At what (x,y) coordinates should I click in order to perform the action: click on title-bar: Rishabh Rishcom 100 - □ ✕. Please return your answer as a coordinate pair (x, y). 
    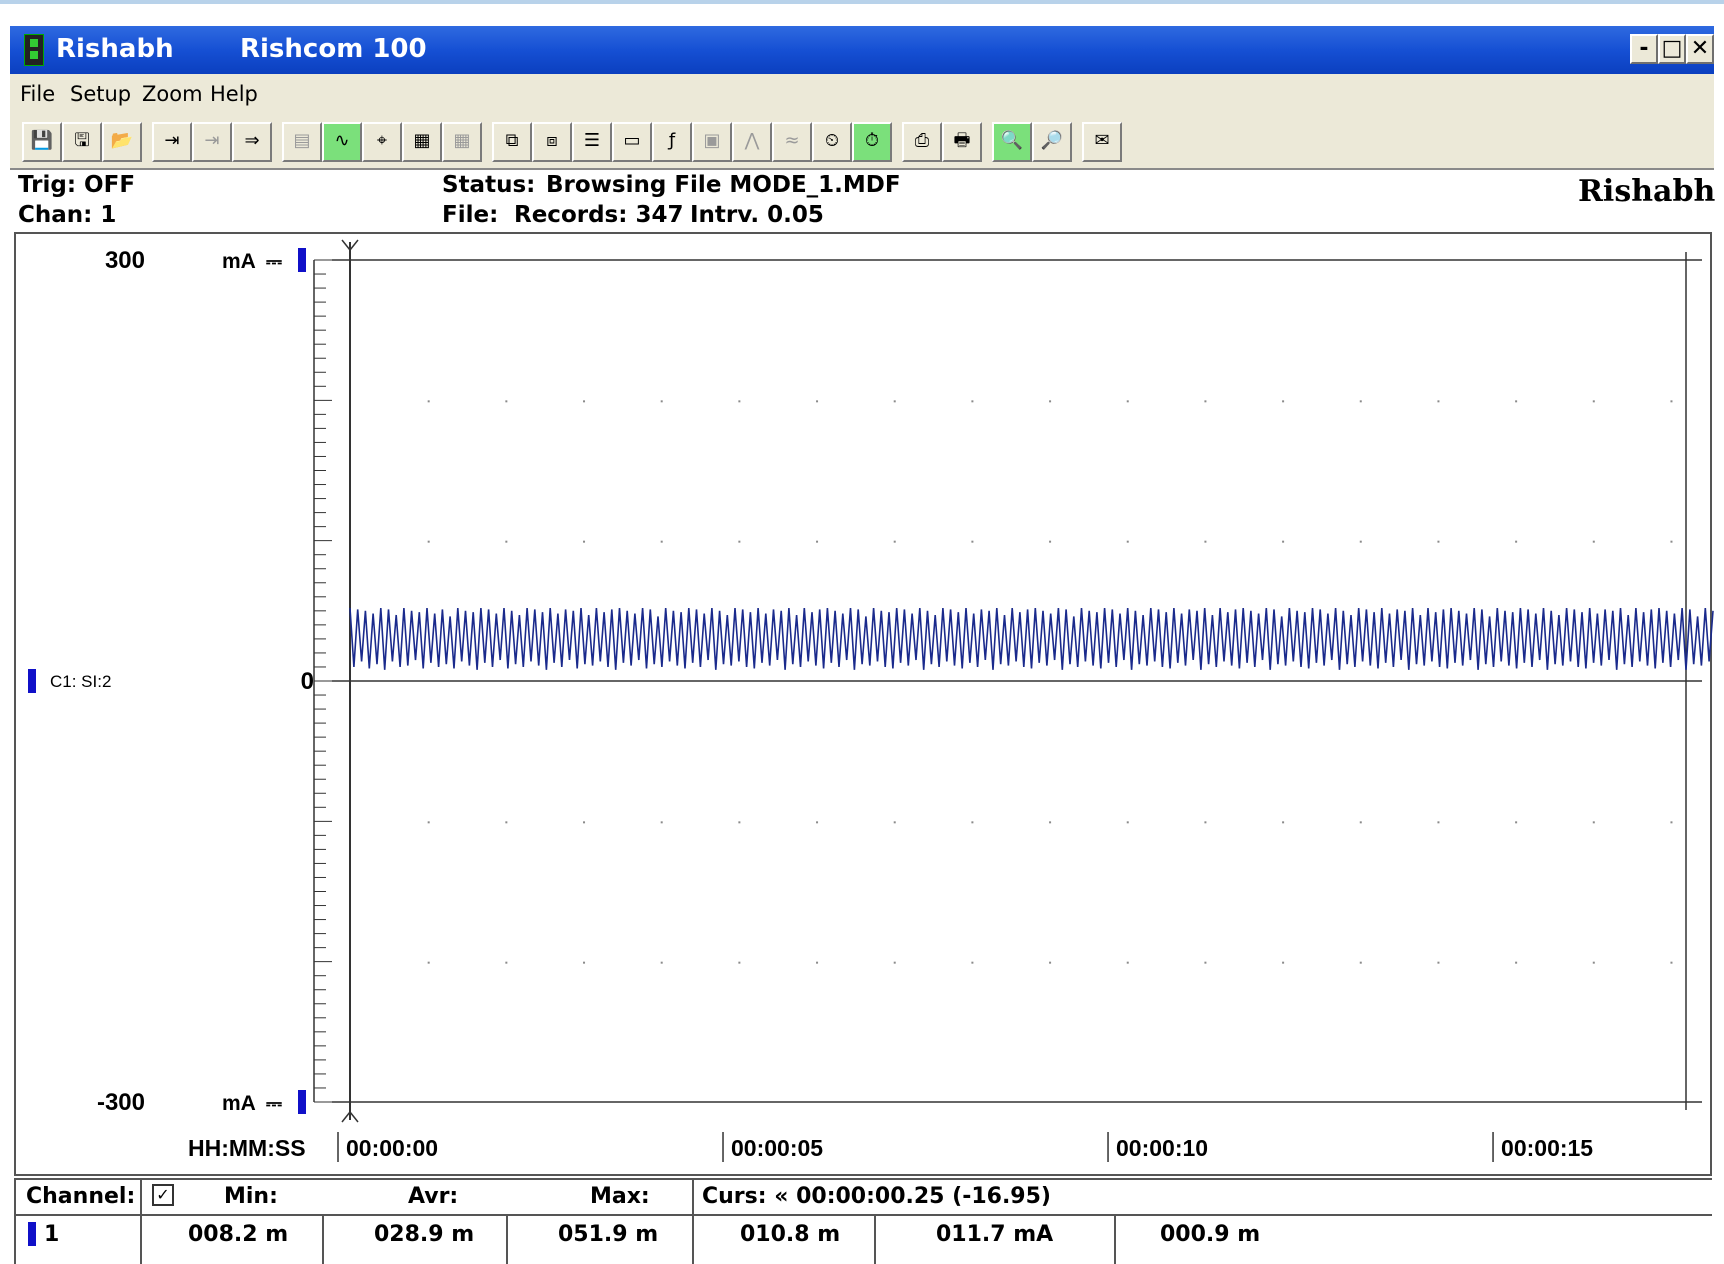
    Looking at the image, I should click on (862, 50).